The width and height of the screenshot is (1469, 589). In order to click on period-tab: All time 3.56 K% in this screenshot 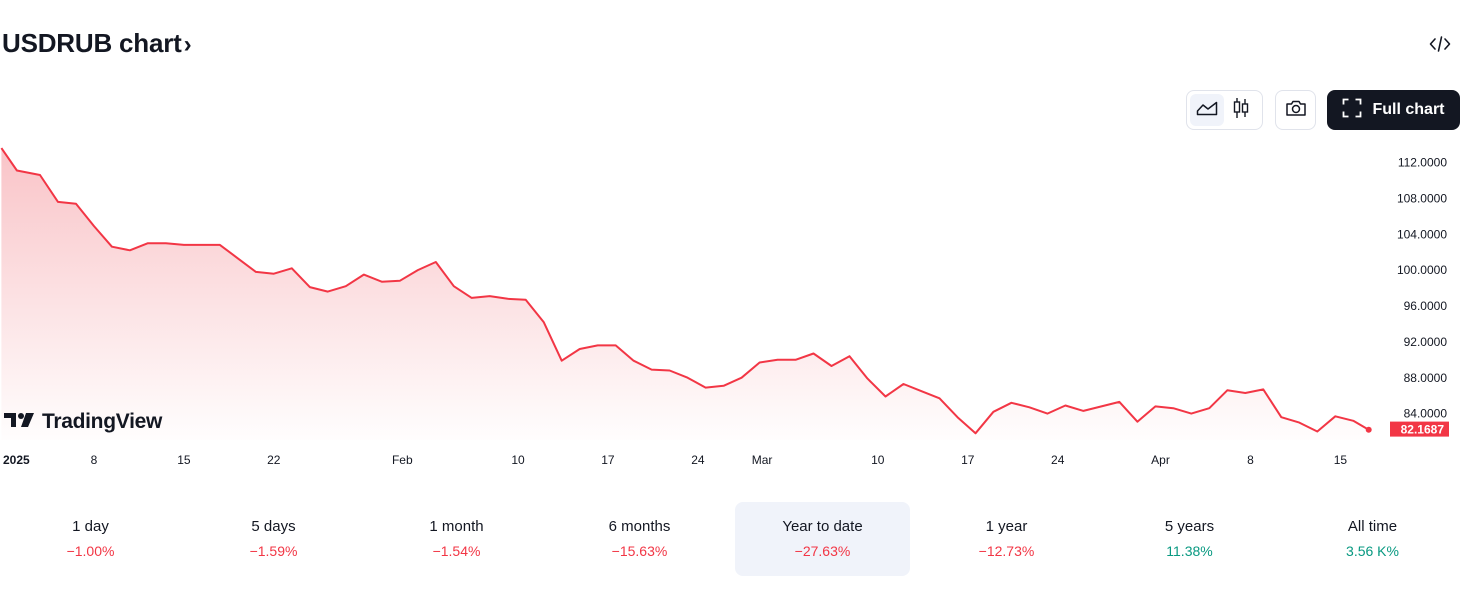, I will do `click(1372, 539)`.